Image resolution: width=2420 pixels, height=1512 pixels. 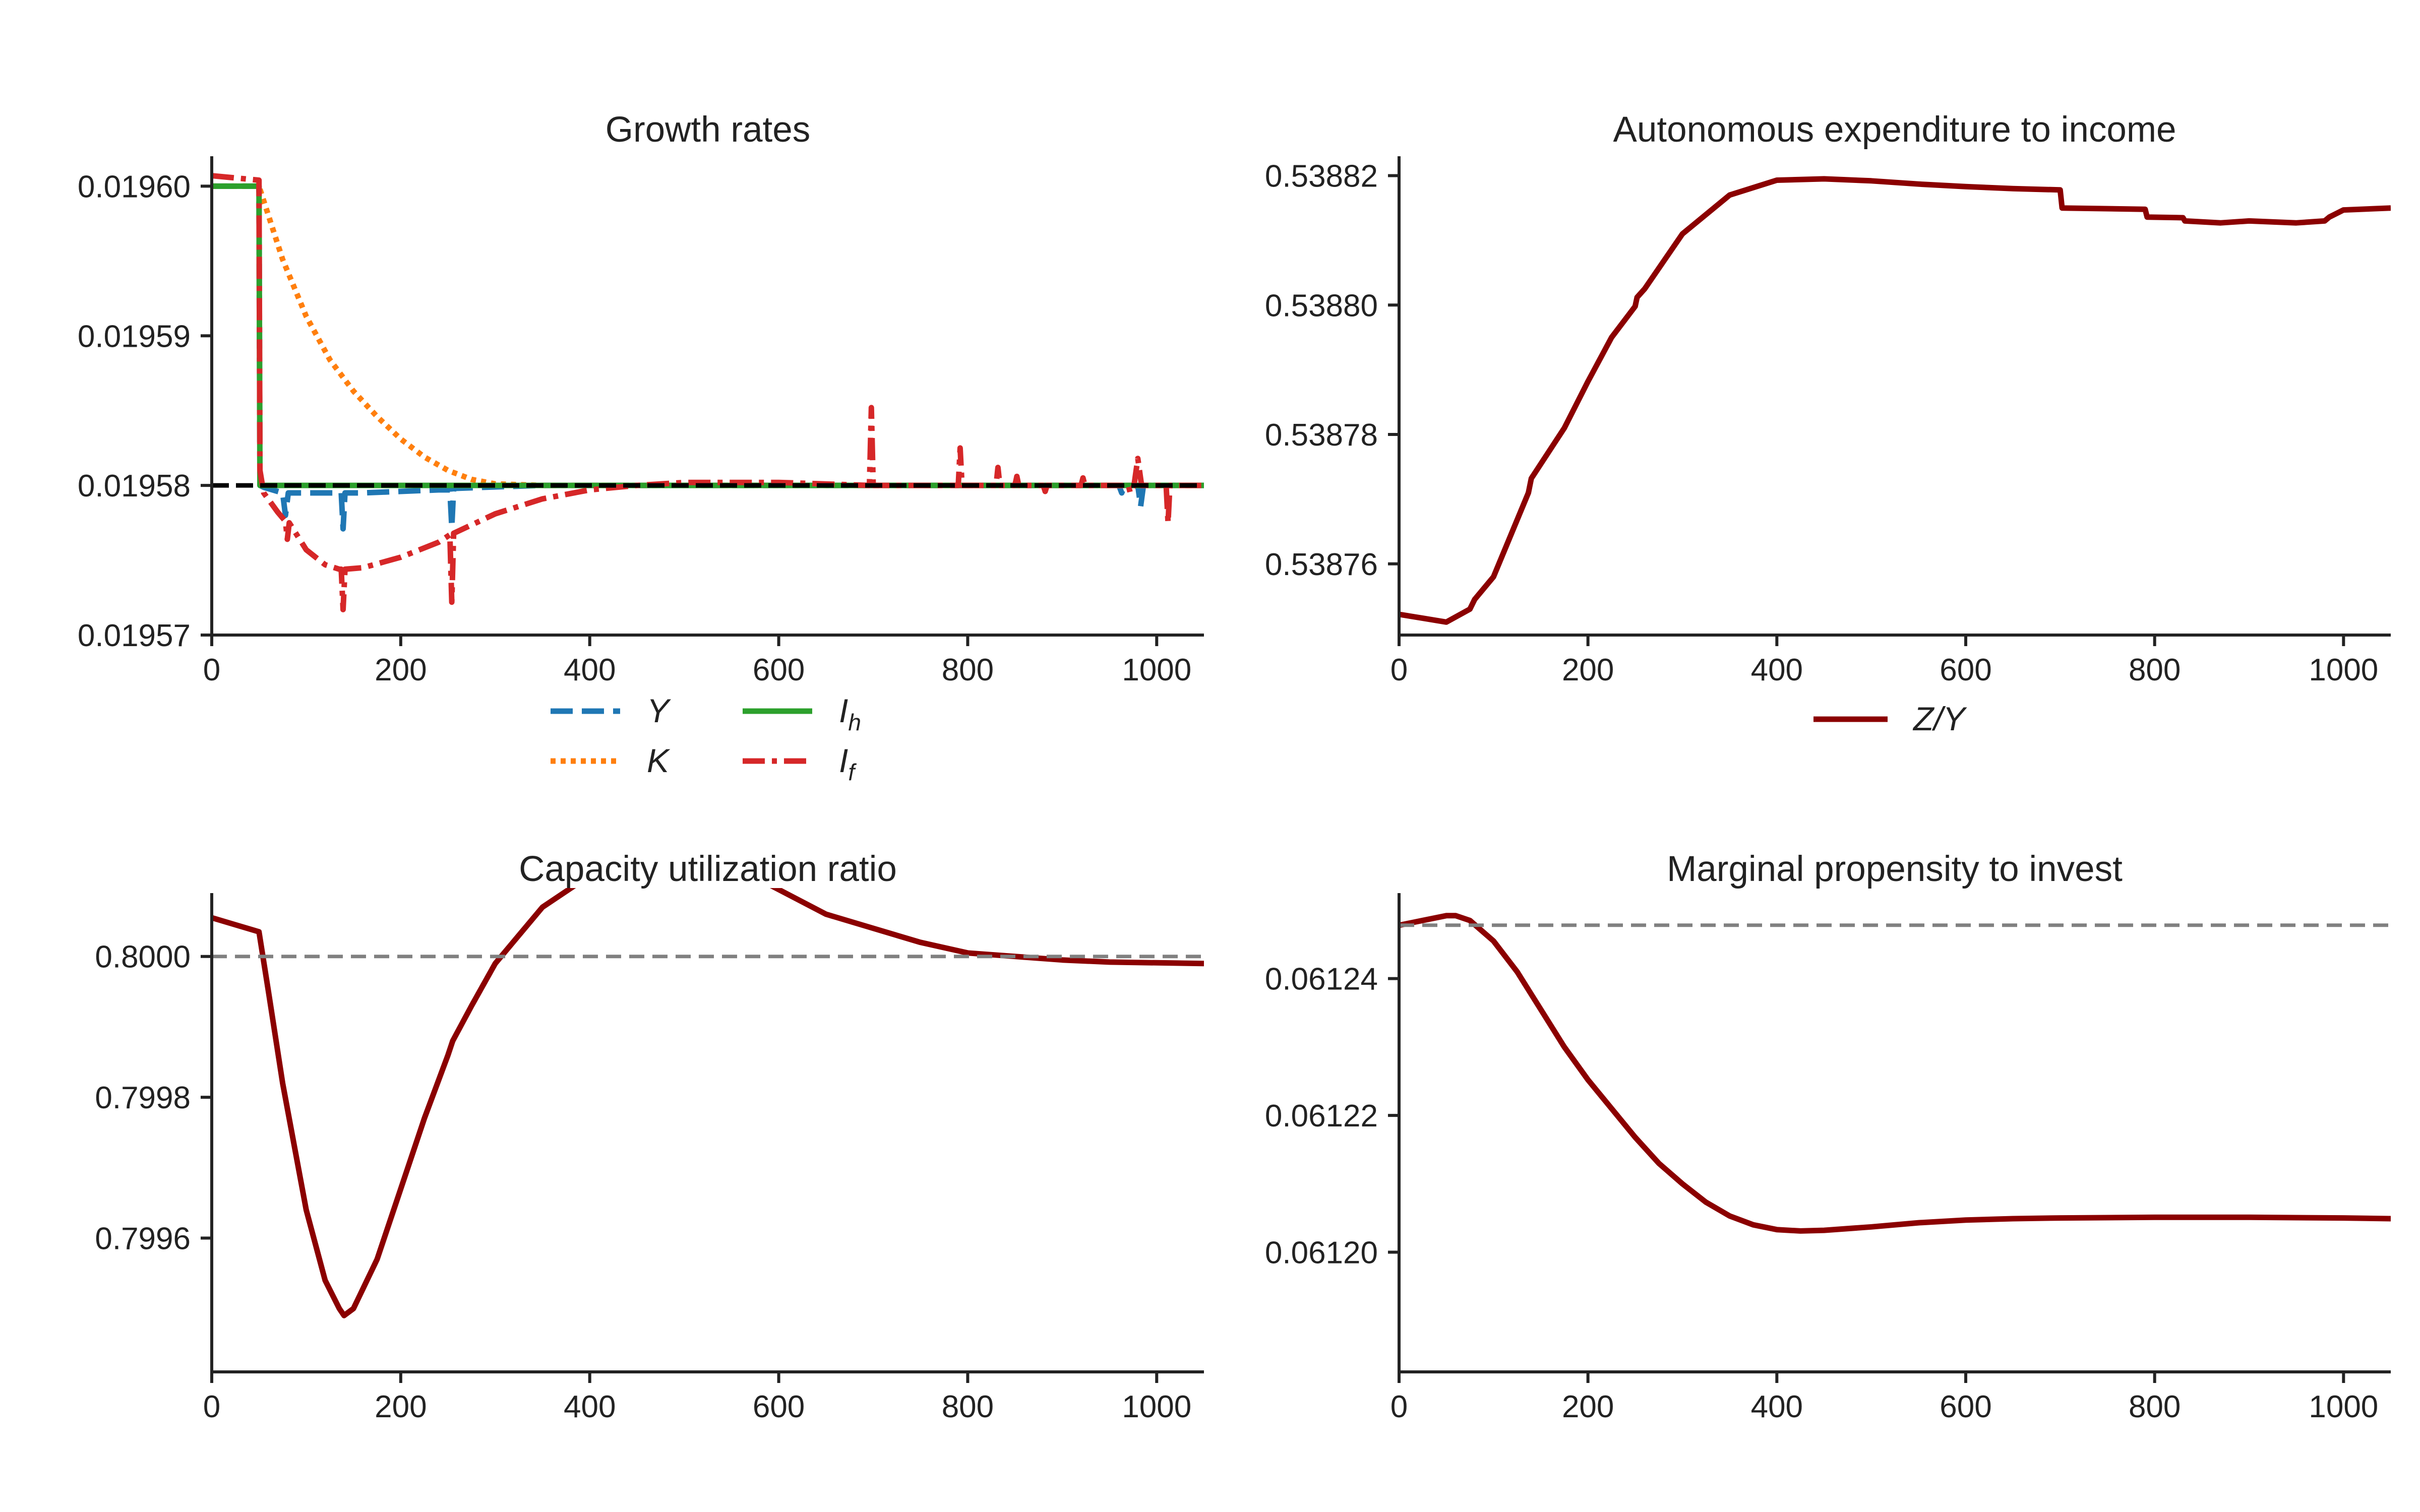 I want to click on autonomous-y-tick-label: 0.53876, so click(x=1321, y=564).